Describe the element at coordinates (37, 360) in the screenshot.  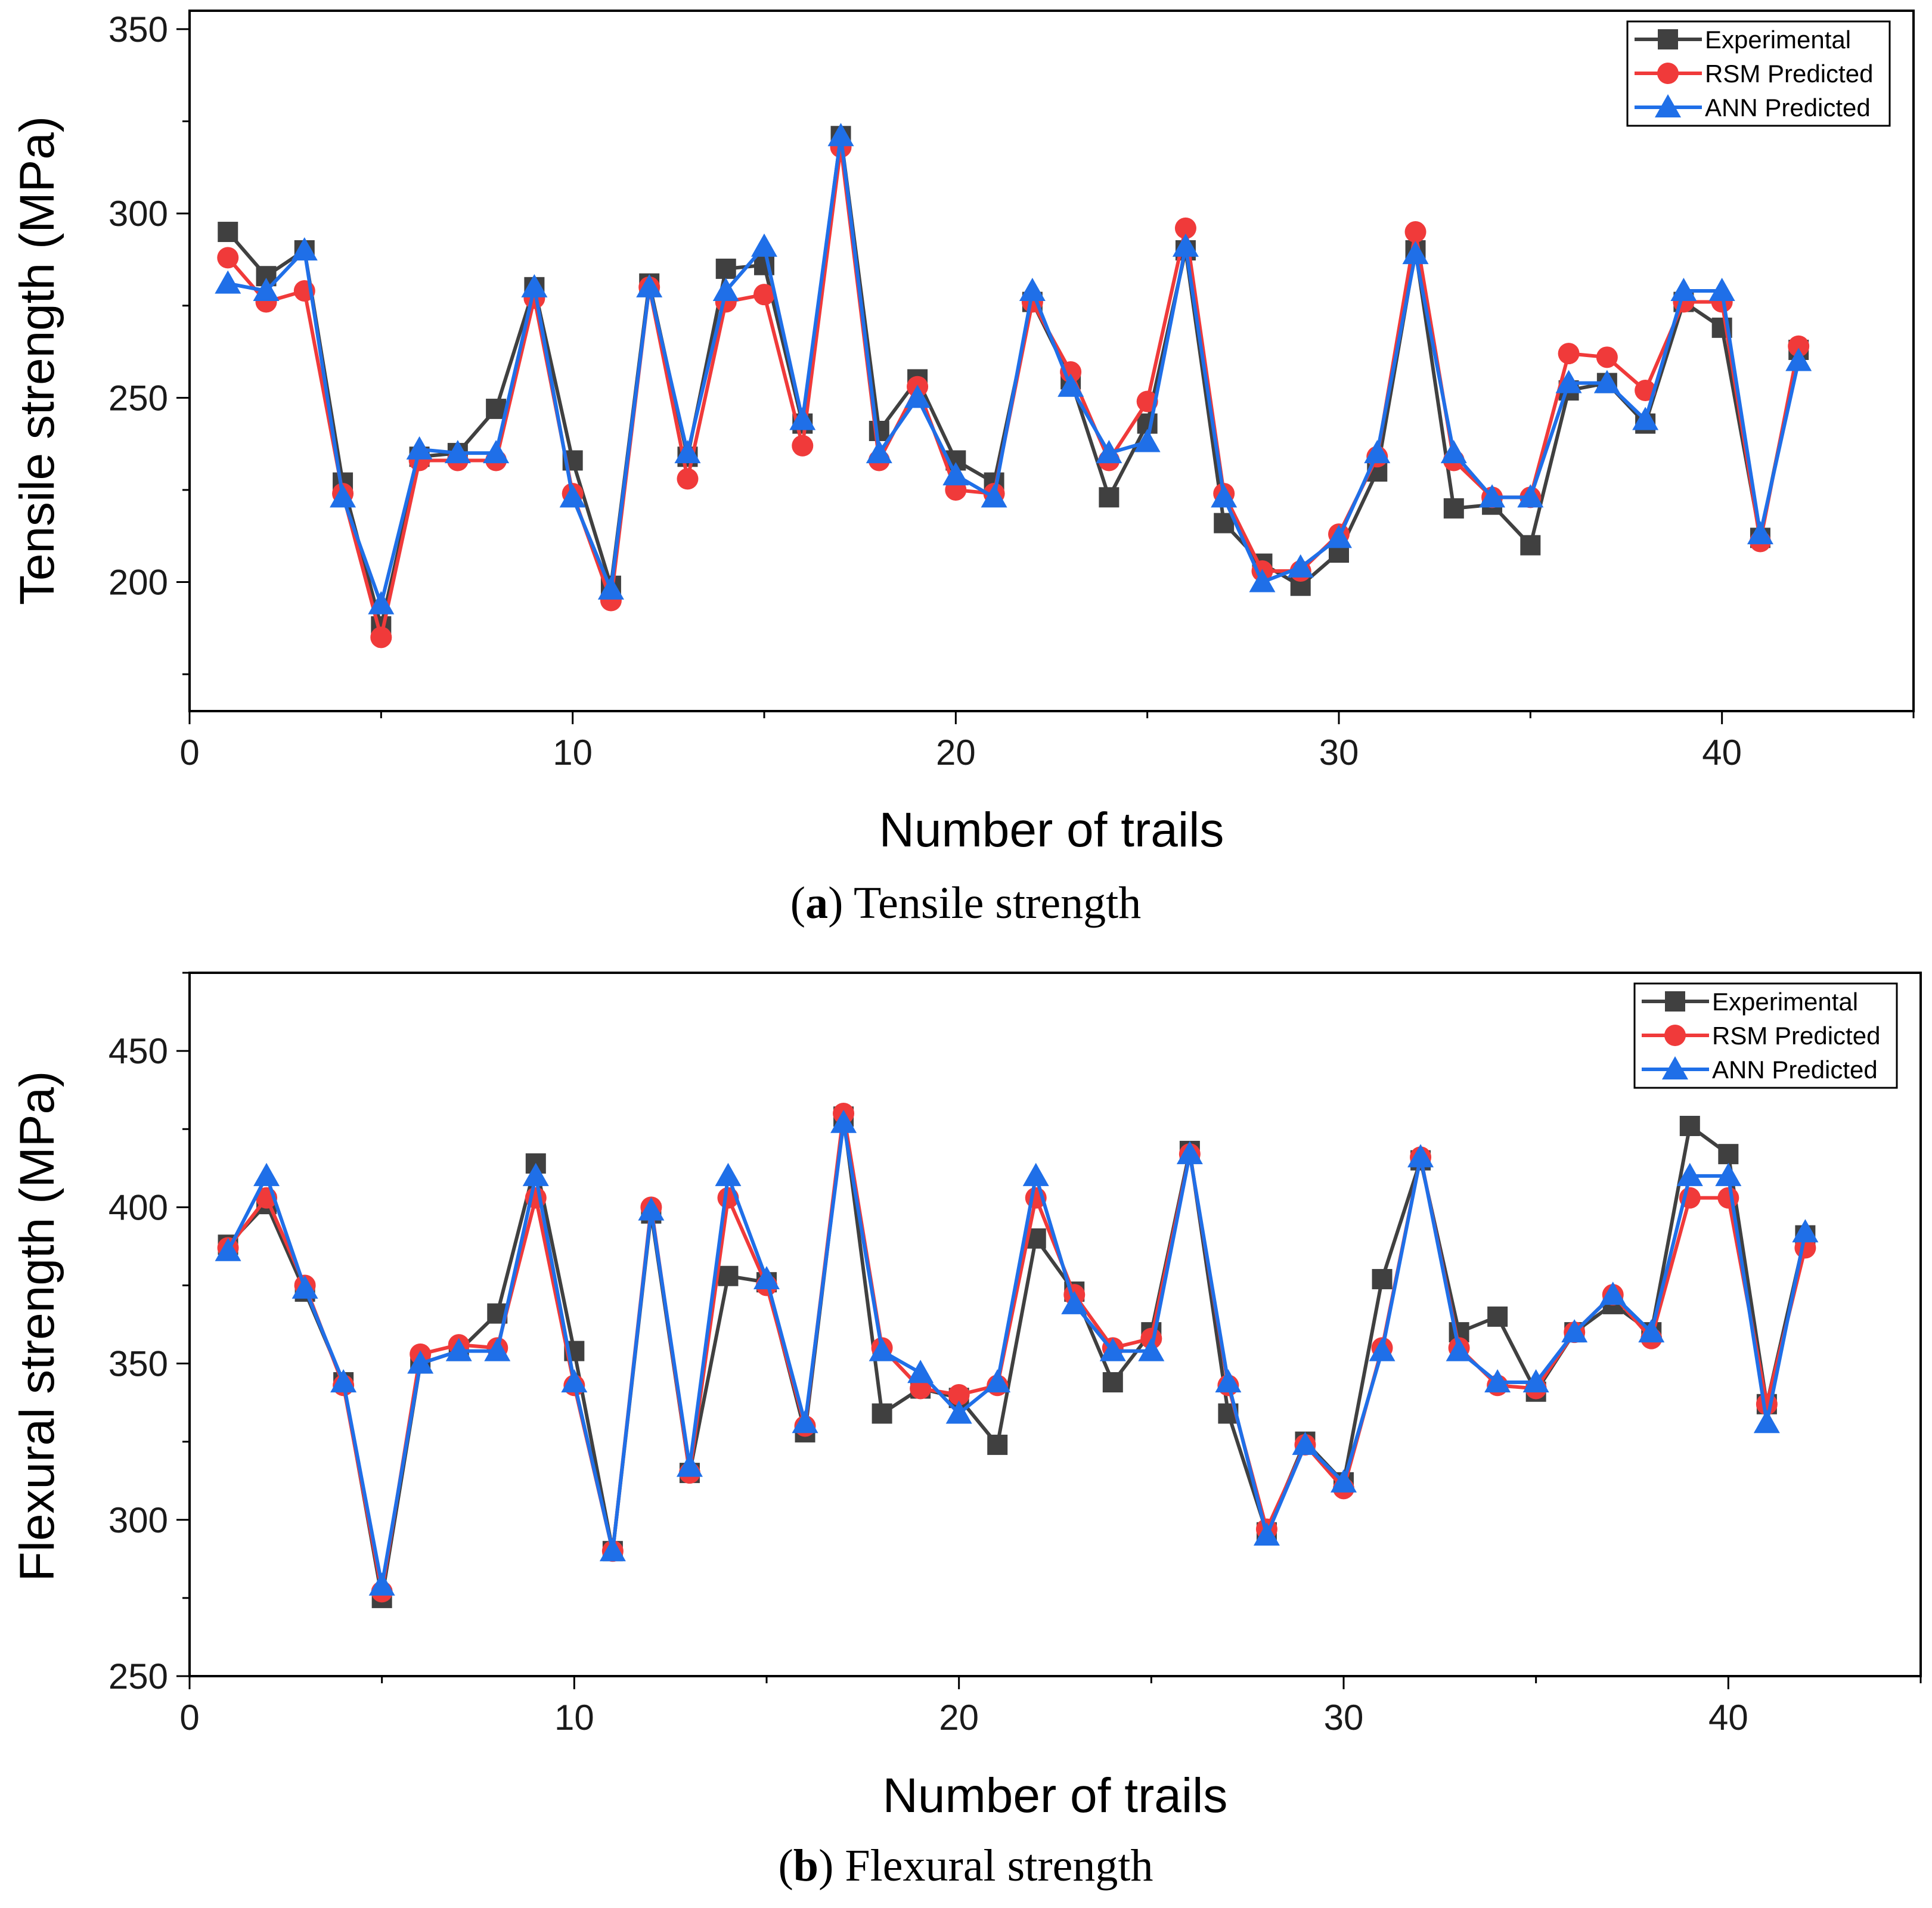
I see `y-axis-title: Tensile strength (MPa)` at that location.